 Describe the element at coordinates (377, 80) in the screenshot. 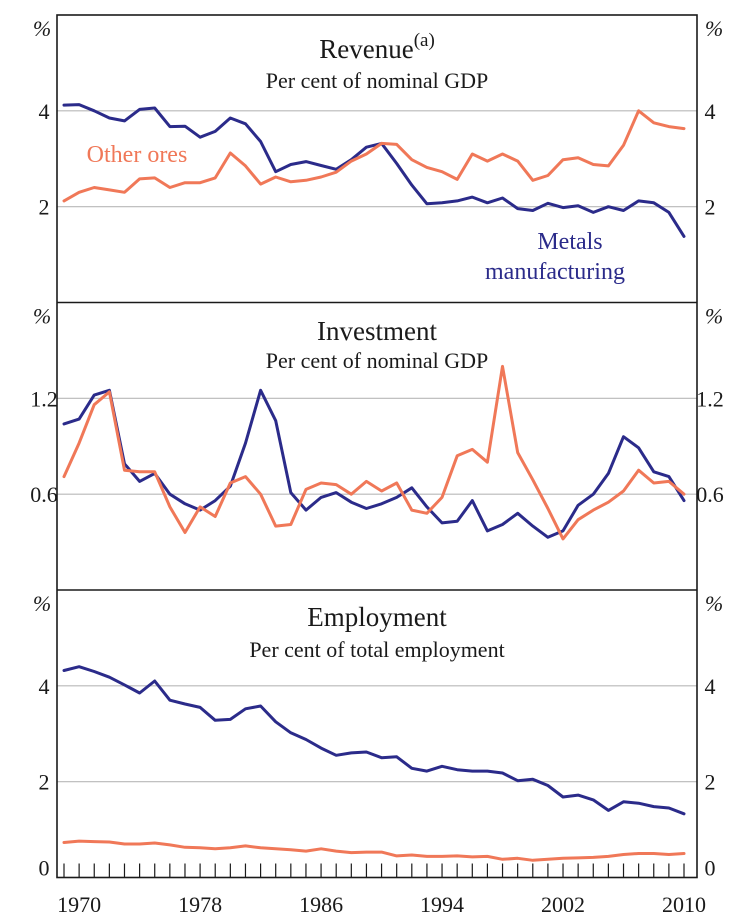

I see `panel-subtitle-revenue: Per cent of nominal GDP` at that location.